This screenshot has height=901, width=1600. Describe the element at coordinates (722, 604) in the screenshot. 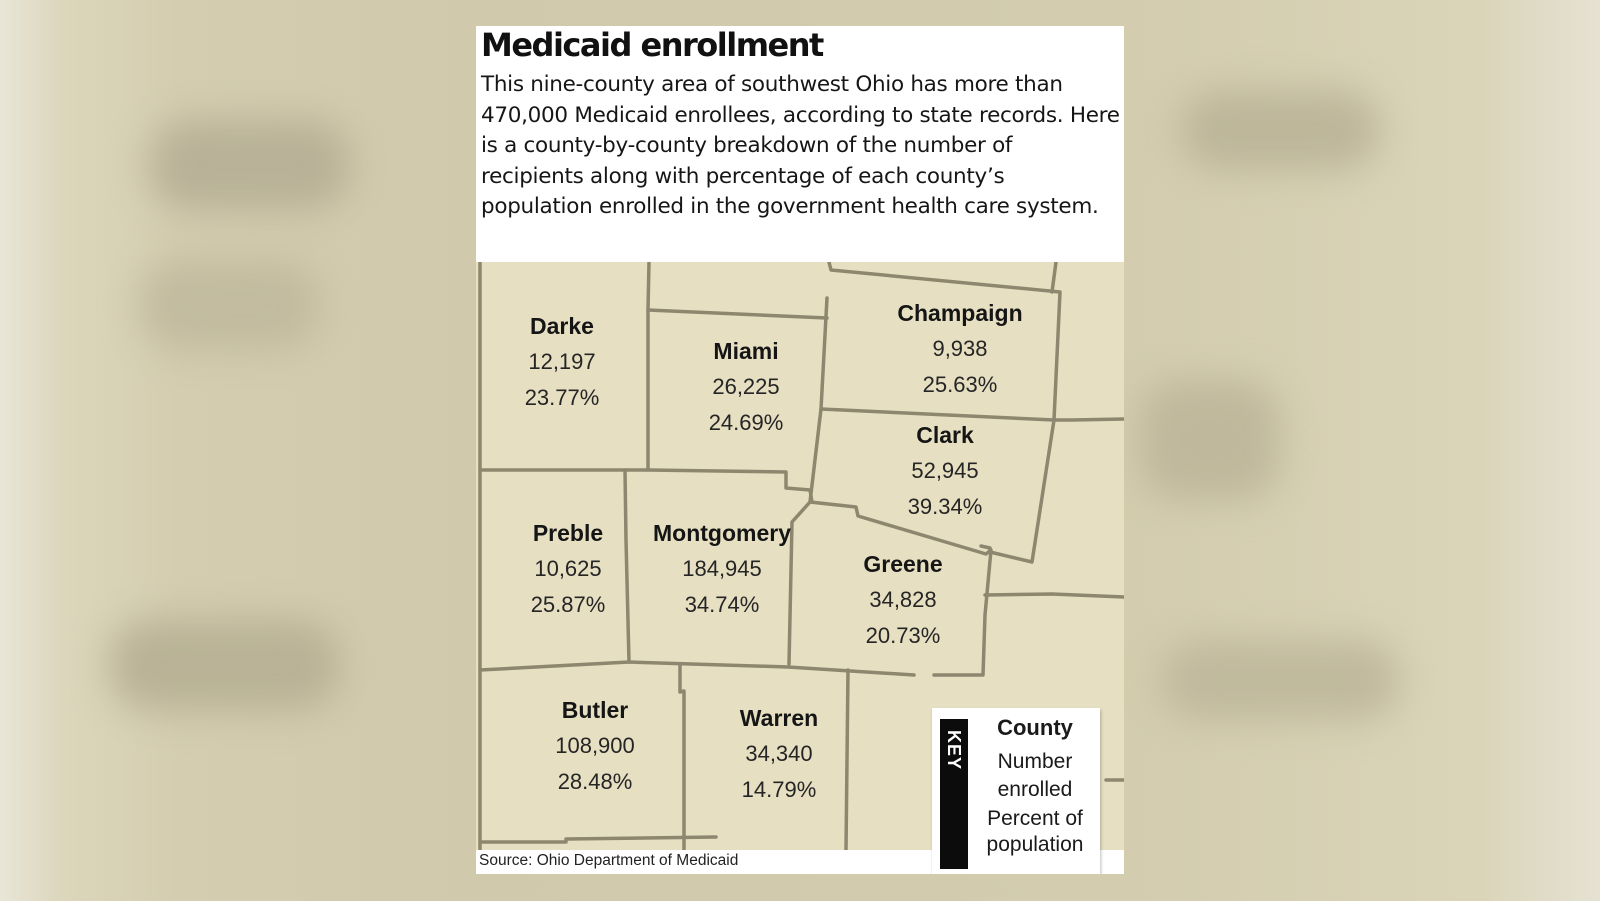

I see `county-percent: 34.74%` at that location.